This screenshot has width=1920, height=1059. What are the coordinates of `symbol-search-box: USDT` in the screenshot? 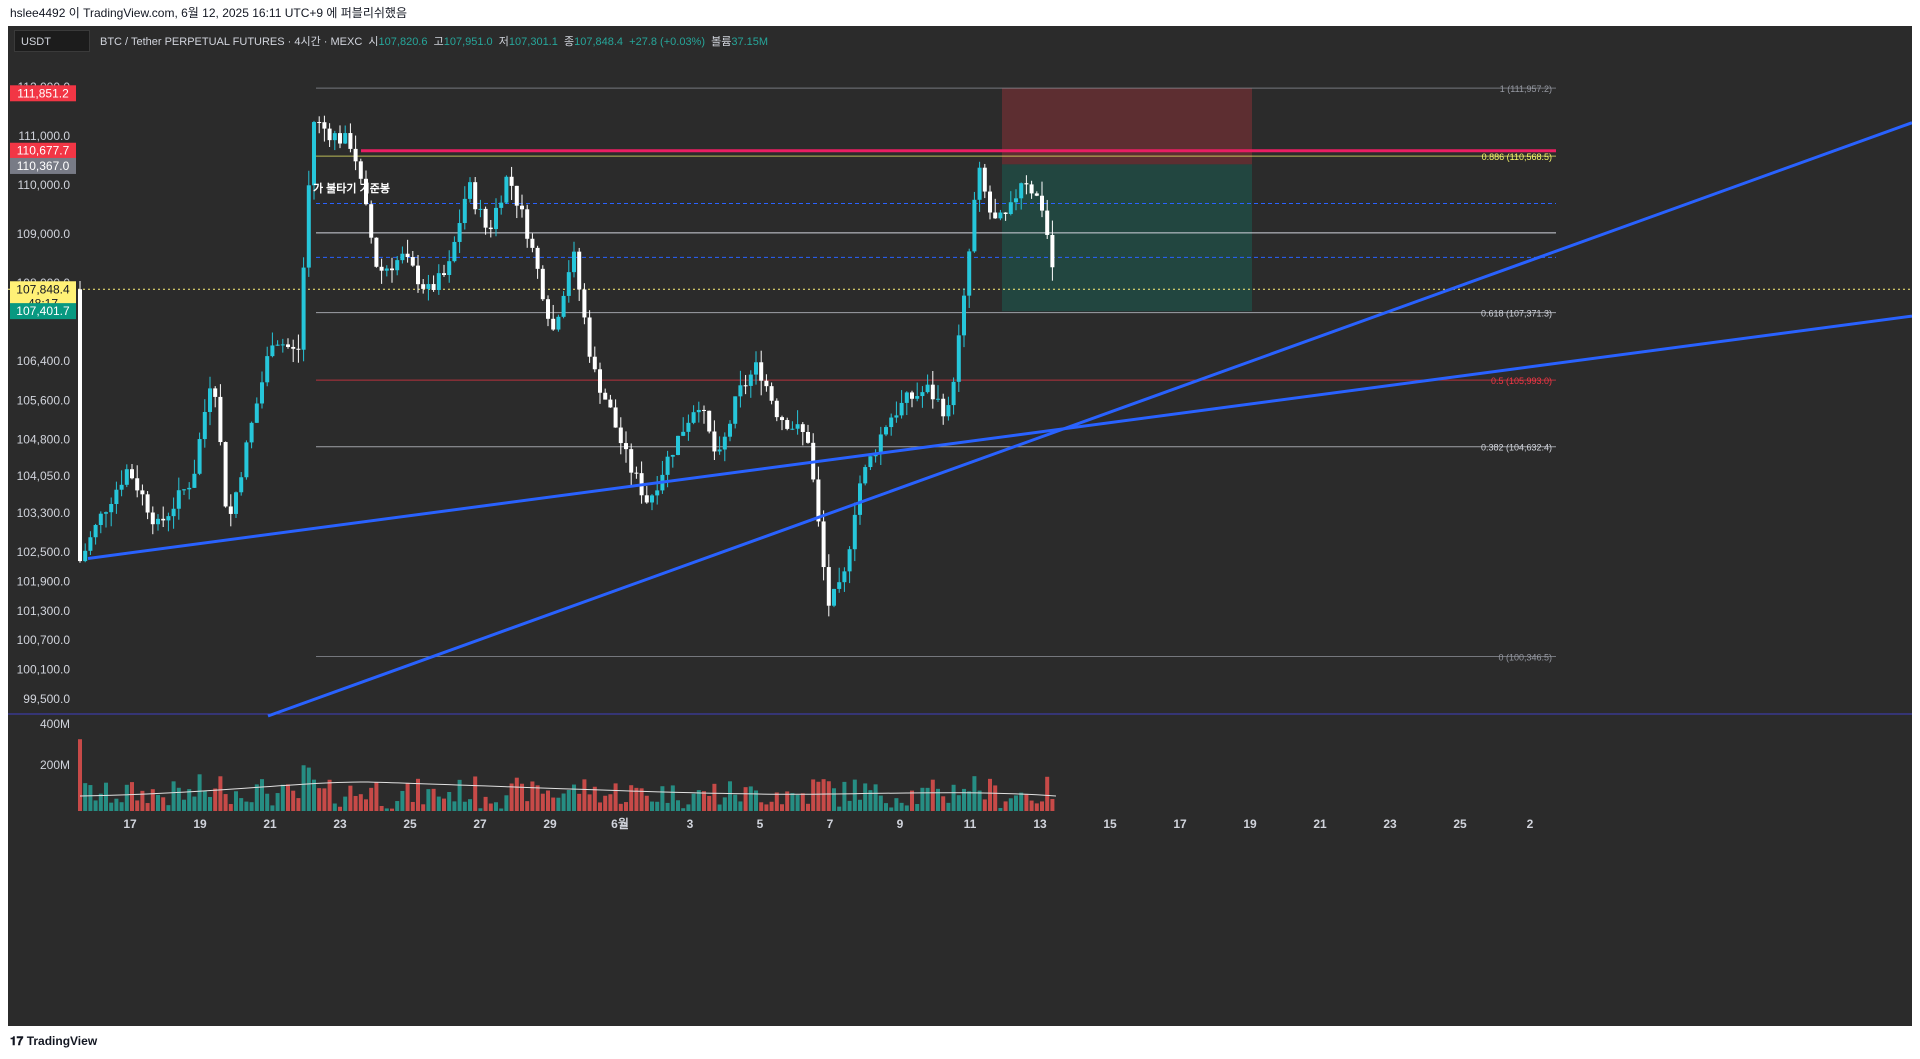 It's located at (52, 41).